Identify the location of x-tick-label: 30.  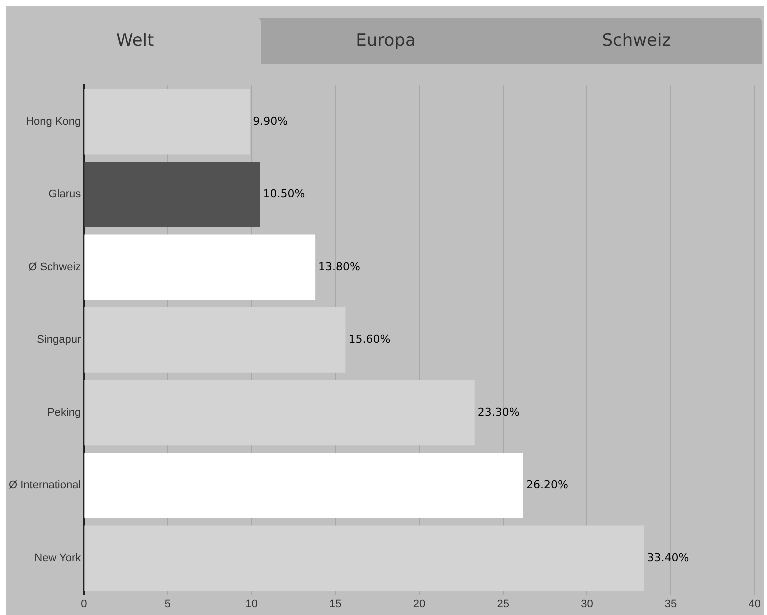
(587, 604).